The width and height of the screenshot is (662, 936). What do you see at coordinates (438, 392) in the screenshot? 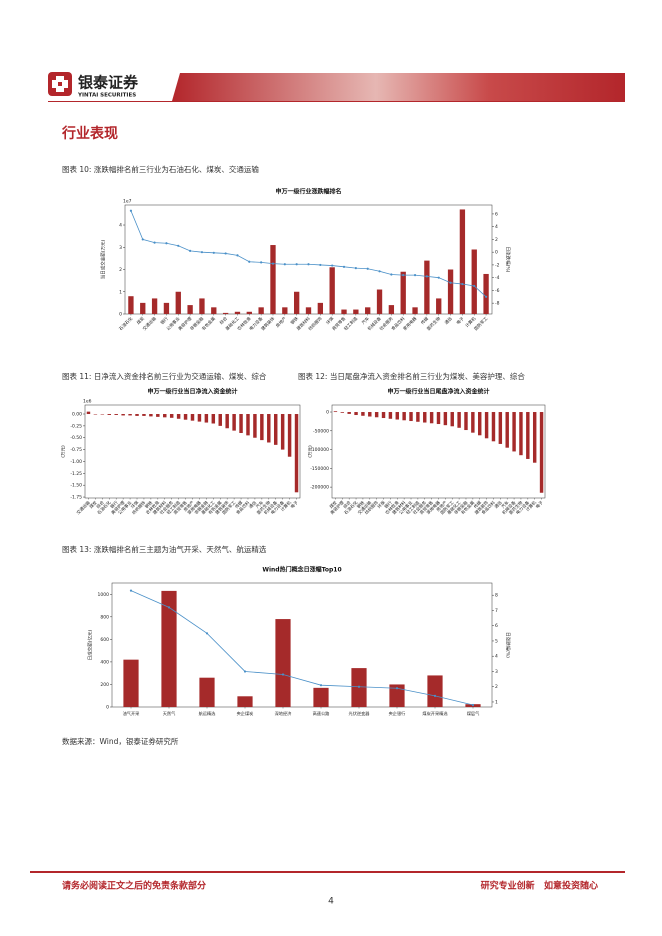
I see `chart-title: 申万一级行业当日尾盘净流入资金统计` at bounding box center [438, 392].